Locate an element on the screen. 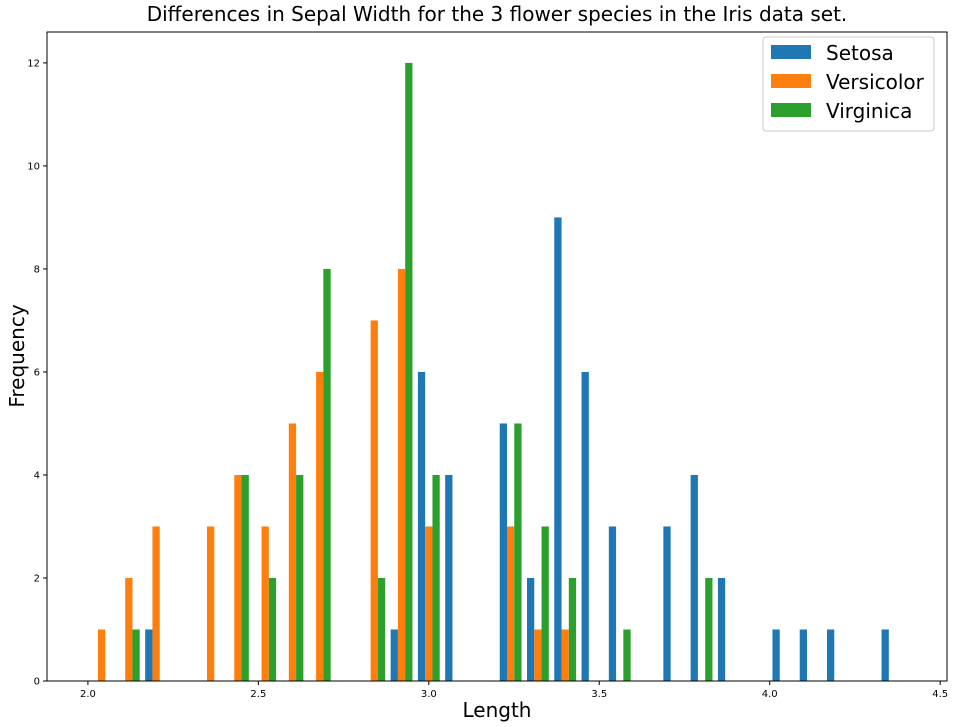 This screenshot has width=954, height=727. y-tick-label: 10 is located at coordinates (33, 166).